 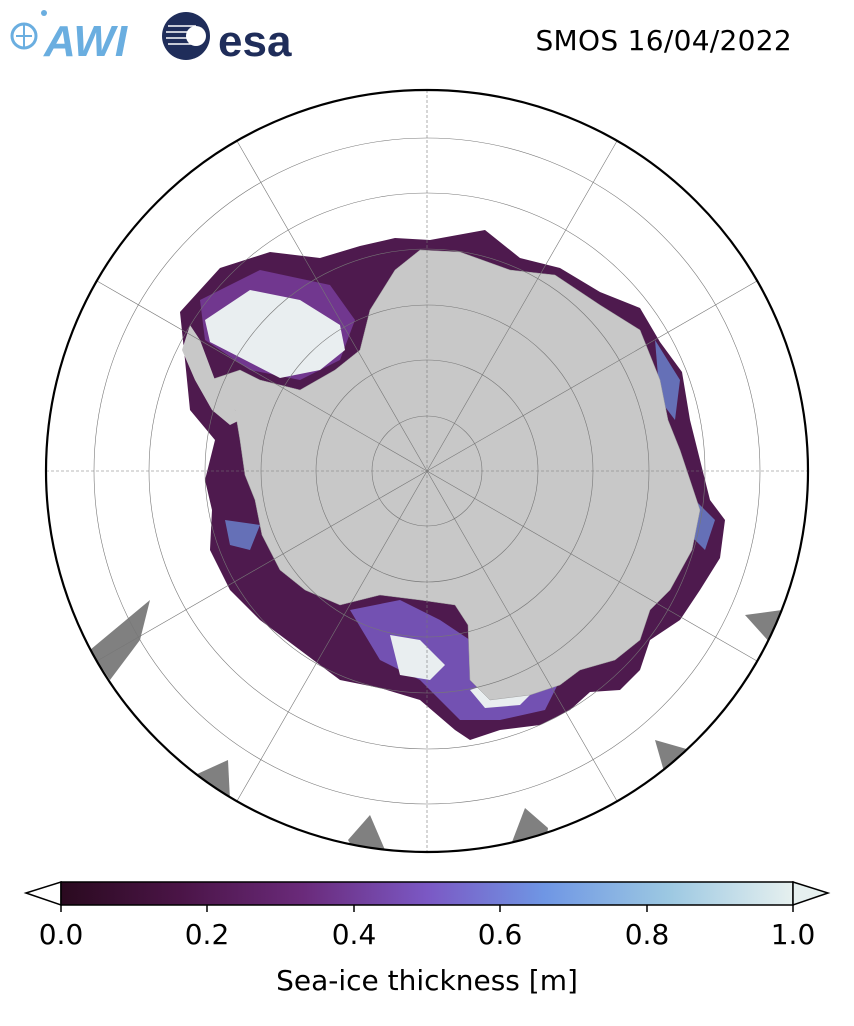 What do you see at coordinates (42, 893) in the screenshot?
I see `colorbar-extend-low` at bounding box center [42, 893].